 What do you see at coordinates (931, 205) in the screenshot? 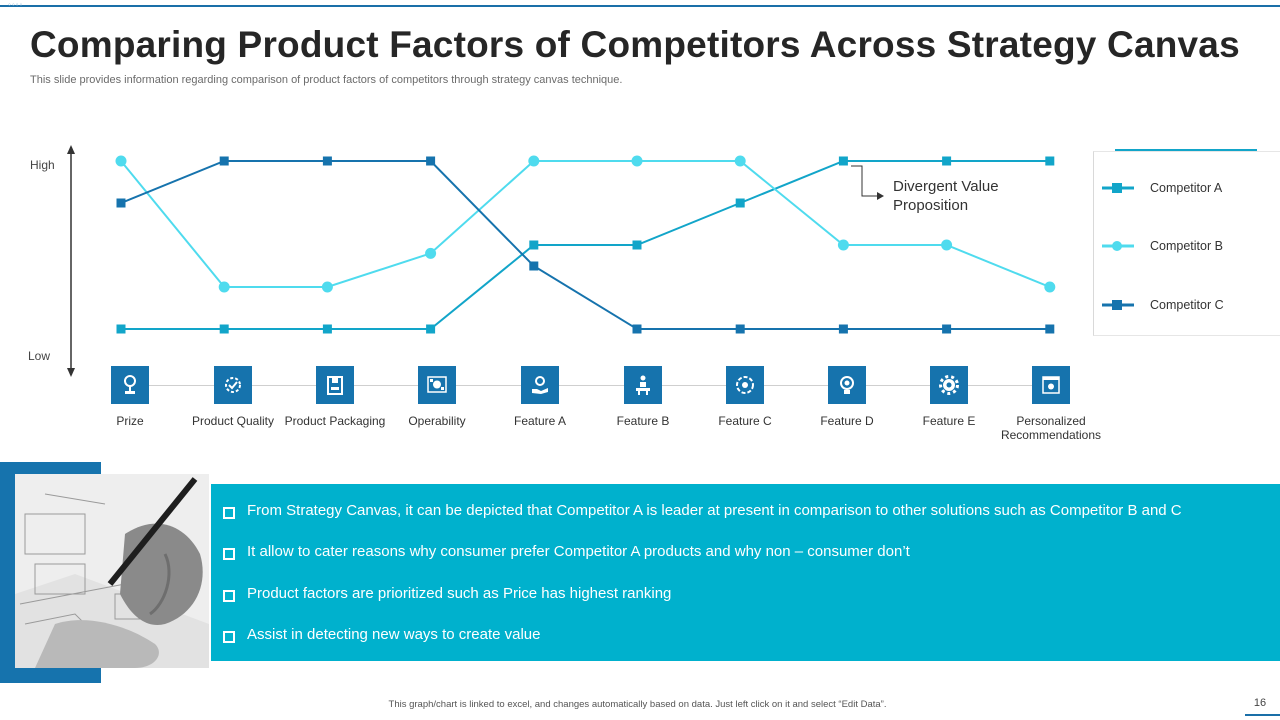
I see `annotation-line-2: Proposition` at bounding box center [931, 205].